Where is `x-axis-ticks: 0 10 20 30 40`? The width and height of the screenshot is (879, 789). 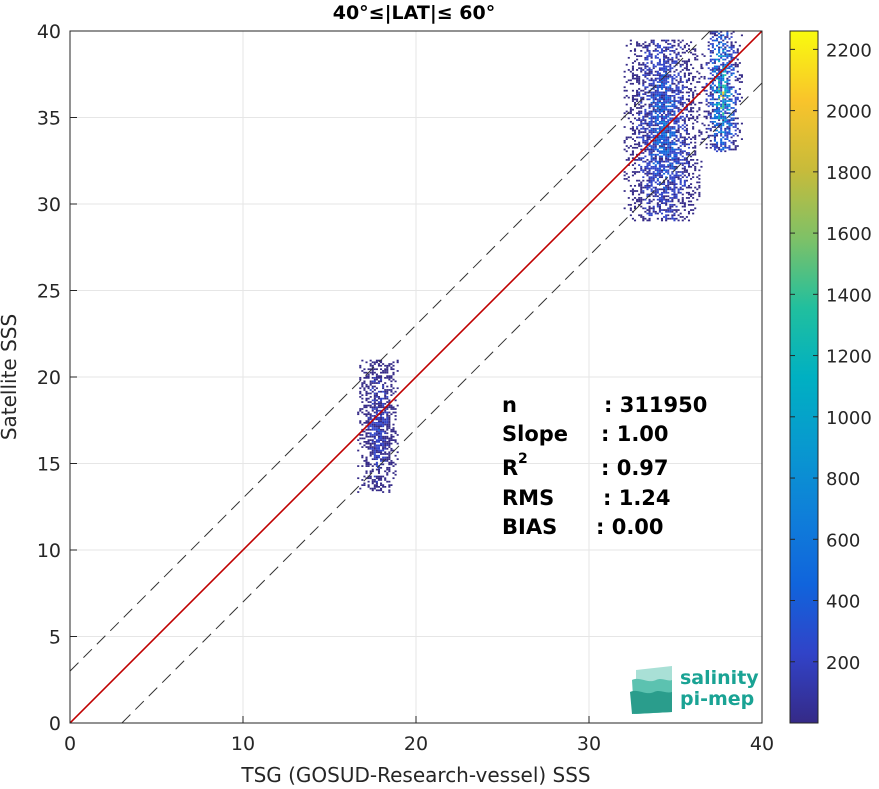
x-axis-ticks: 0 10 20 30 40 is located at coordinates (419, 735).